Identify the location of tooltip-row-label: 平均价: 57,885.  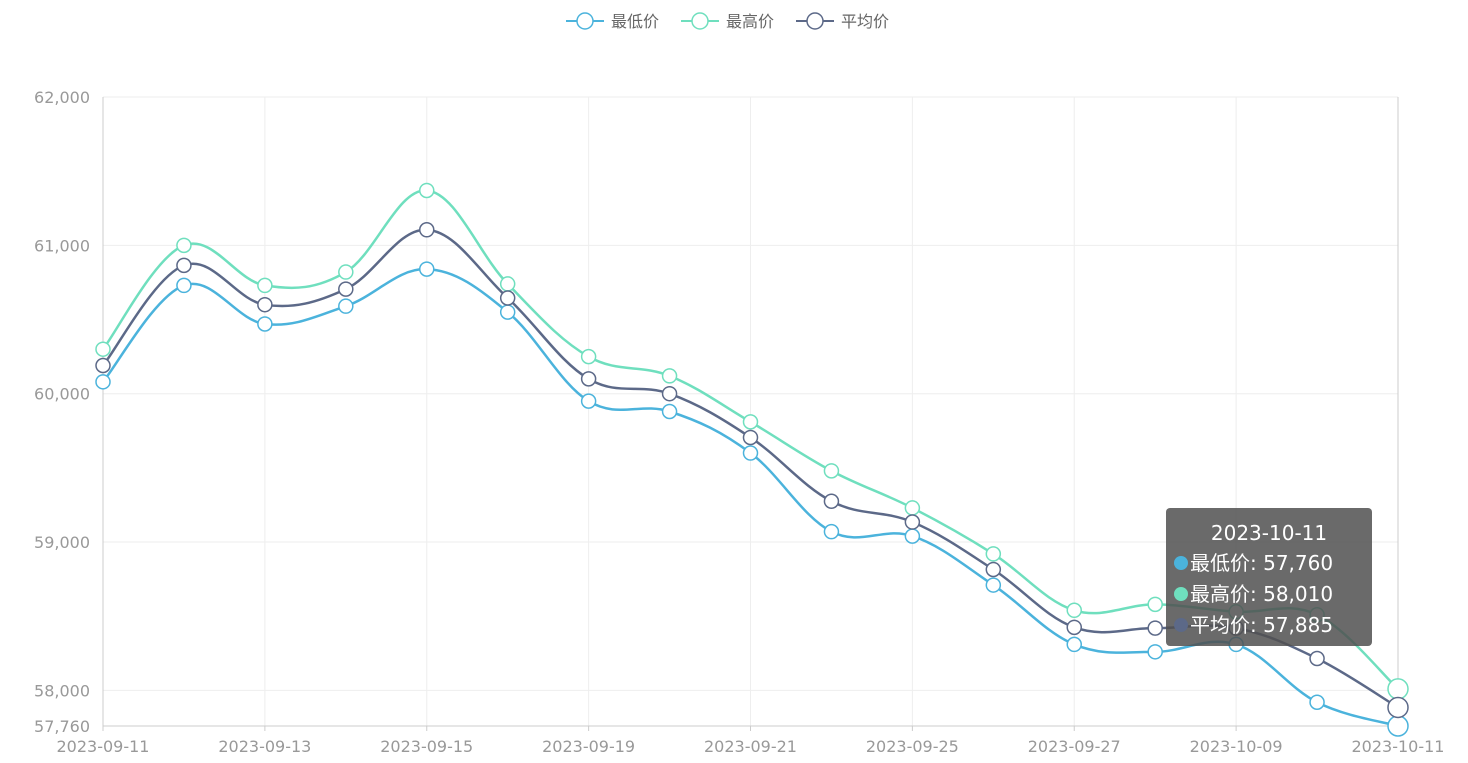
(1262, 625).